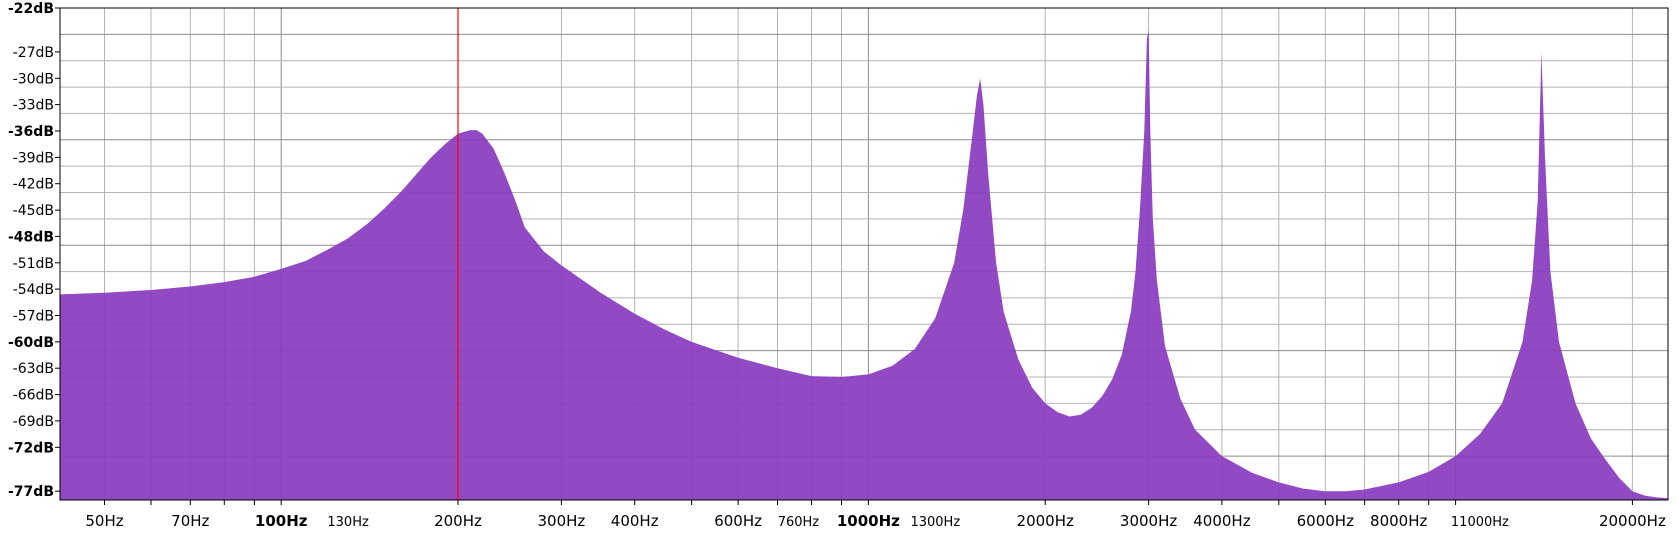 The image size is (1677, 535). I want to click on y-tick-label: -69dB, so click(33, 422).